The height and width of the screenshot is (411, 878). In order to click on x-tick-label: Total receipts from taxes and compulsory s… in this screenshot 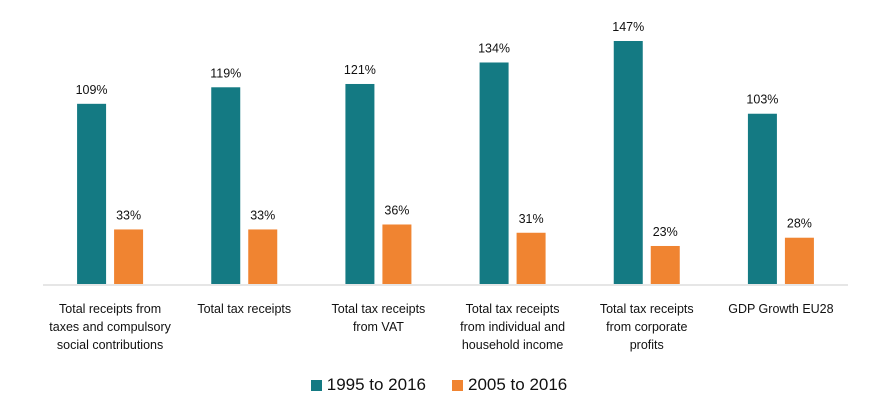, I will do `click(110, 327)`.